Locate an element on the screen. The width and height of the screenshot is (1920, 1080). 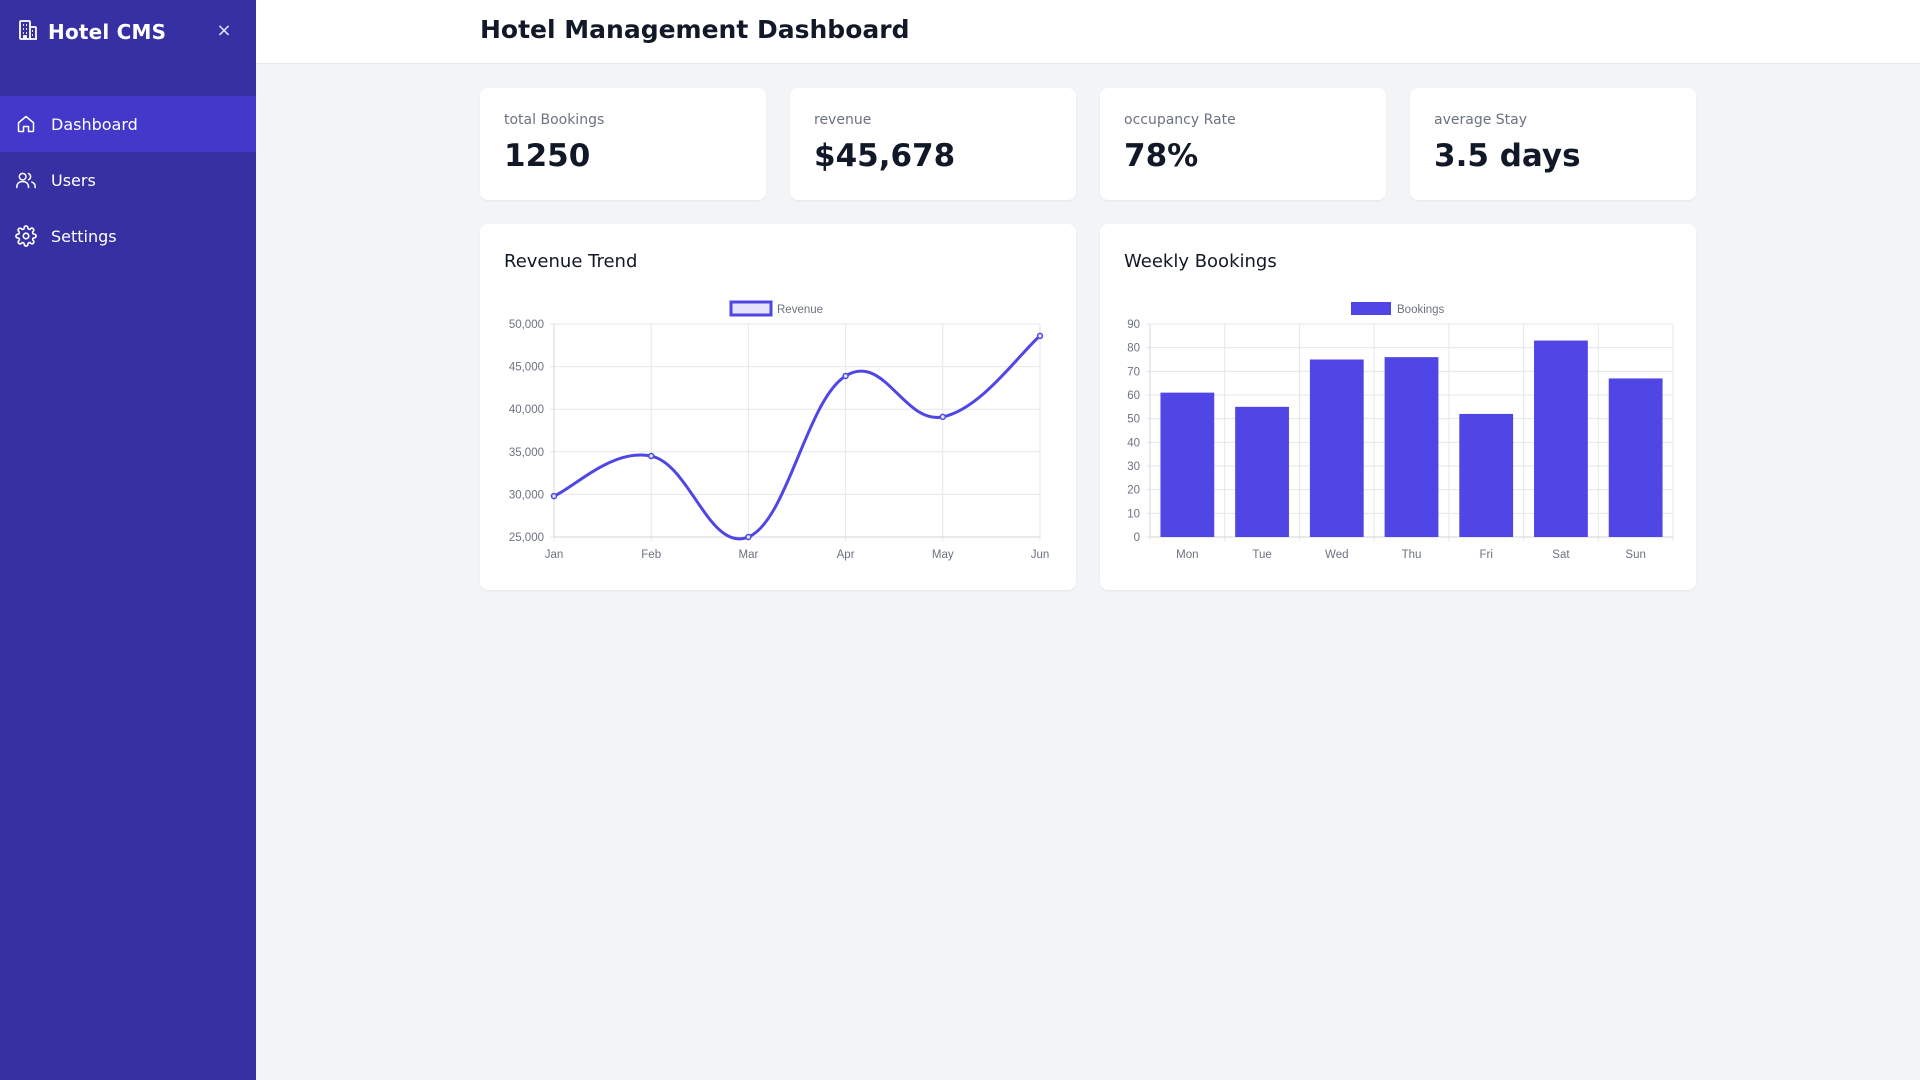
y-tick-label: 60 is located at coordinates (1133, 396).